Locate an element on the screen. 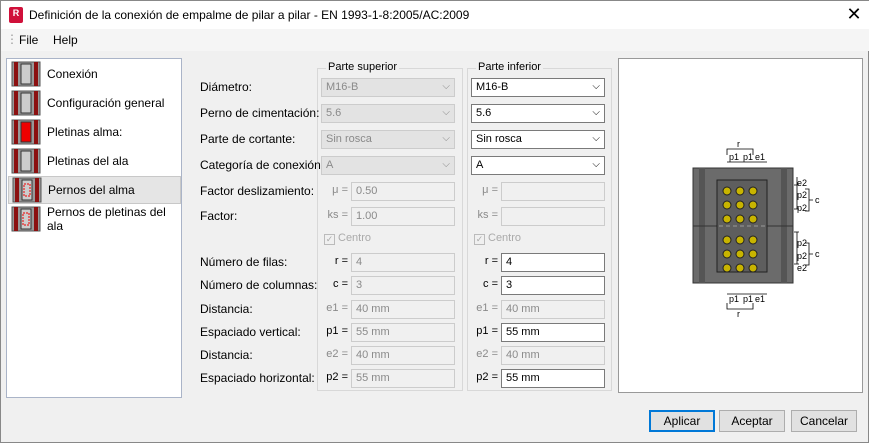  sidebar-item-4: Pernos del alma is located at coordinates (94, 190).